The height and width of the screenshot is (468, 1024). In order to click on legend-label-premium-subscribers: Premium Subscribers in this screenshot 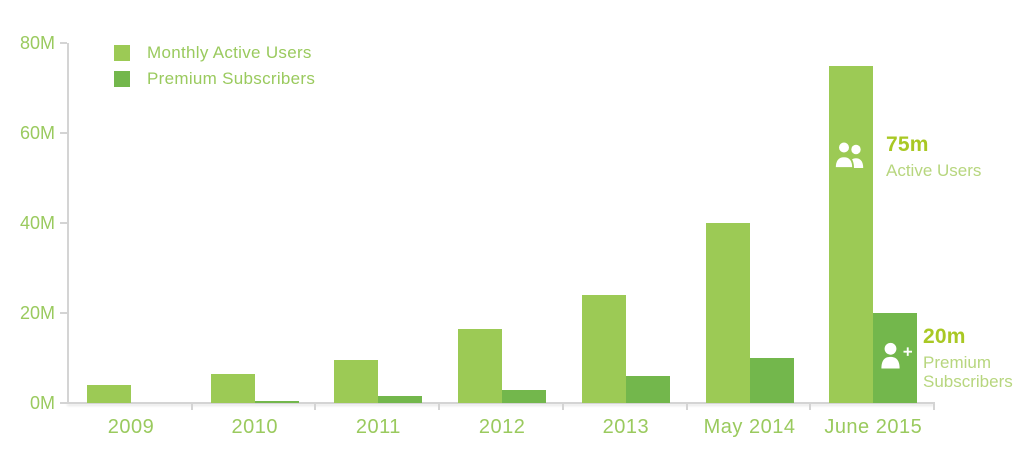, I will do `click(231, 78)`.